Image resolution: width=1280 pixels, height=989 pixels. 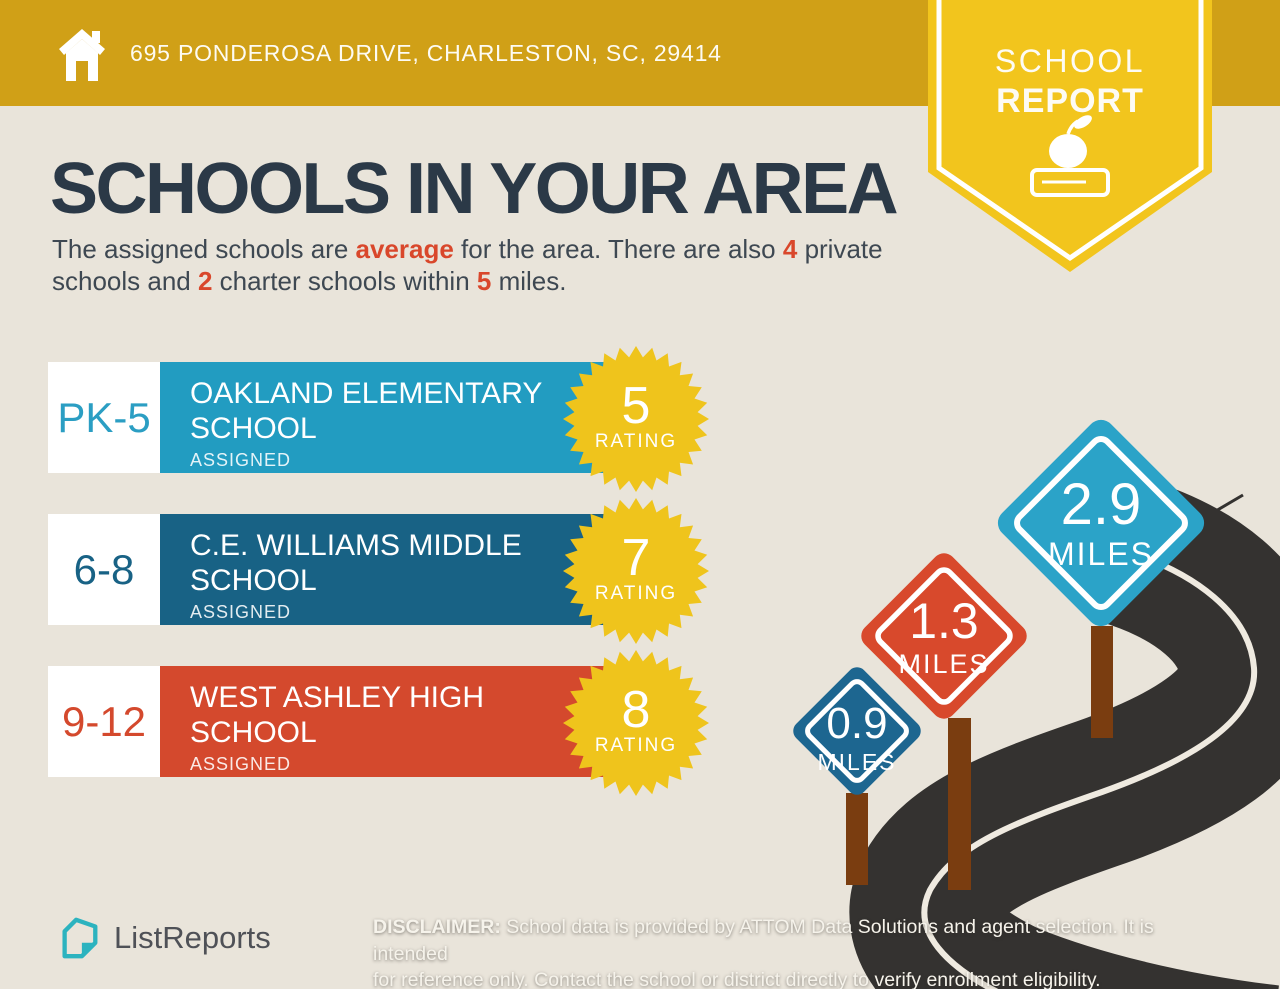 What do you see at coordinates (857, 839) in the screenshot?
I see `sign-post-small` at bounding box center [857, 839].